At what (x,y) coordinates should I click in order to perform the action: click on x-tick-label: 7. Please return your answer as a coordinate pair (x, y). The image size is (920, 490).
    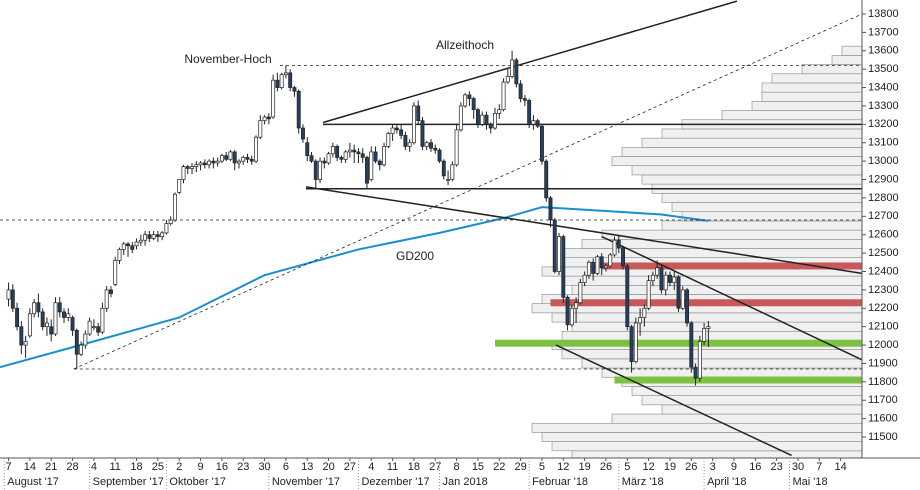
    Looking at the image, I should click on (8, 467).